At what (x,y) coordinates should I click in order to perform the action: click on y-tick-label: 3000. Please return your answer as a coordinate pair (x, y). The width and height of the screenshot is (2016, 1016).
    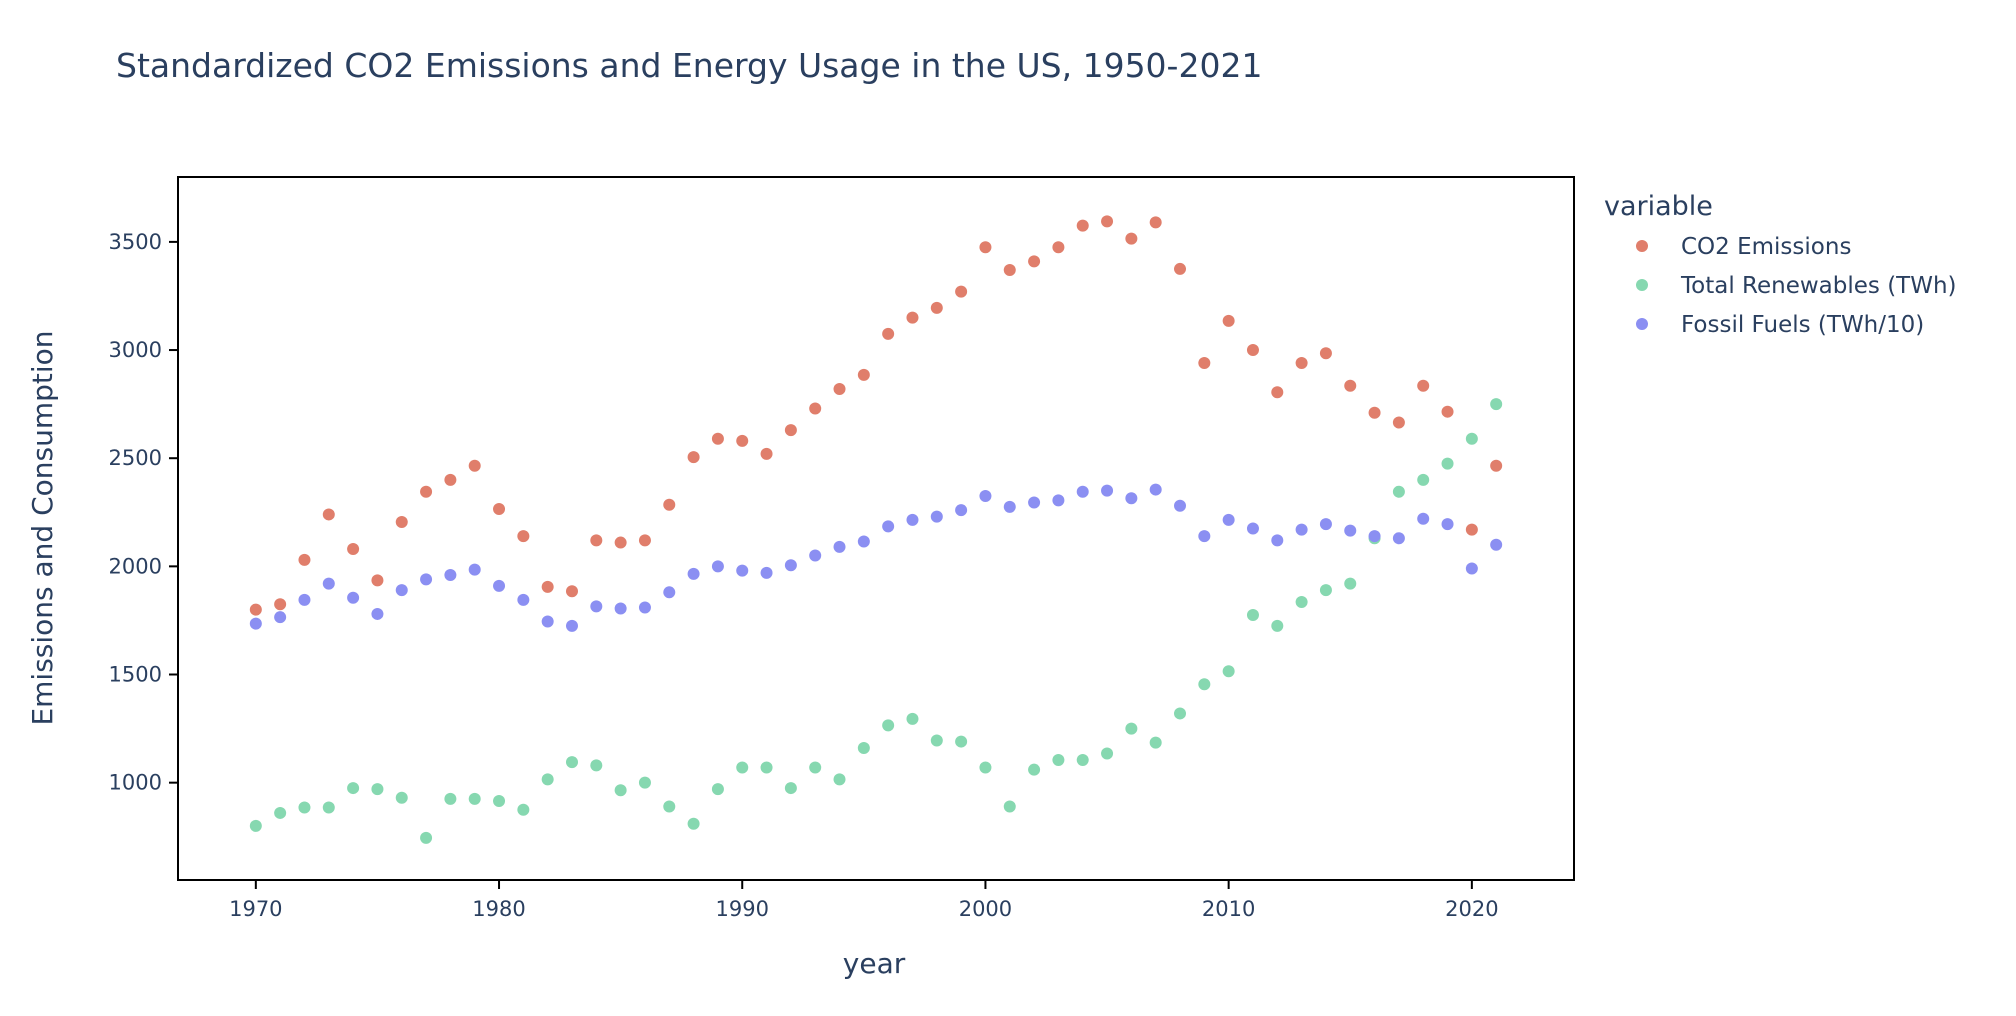
    Looking at the image, I should click on (135, 350).